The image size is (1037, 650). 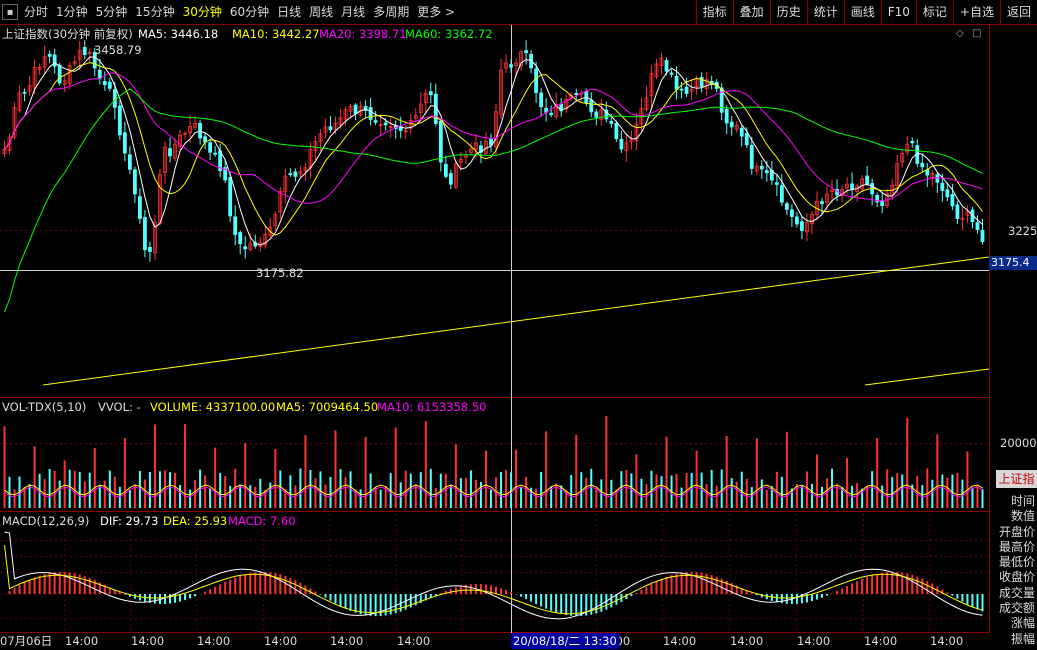 What do you see at coordinates (67, 34) in the screenshot?
I see `price-panel-title: 上证指数(30分钟 前复权)` at bounding box center [67, 34].